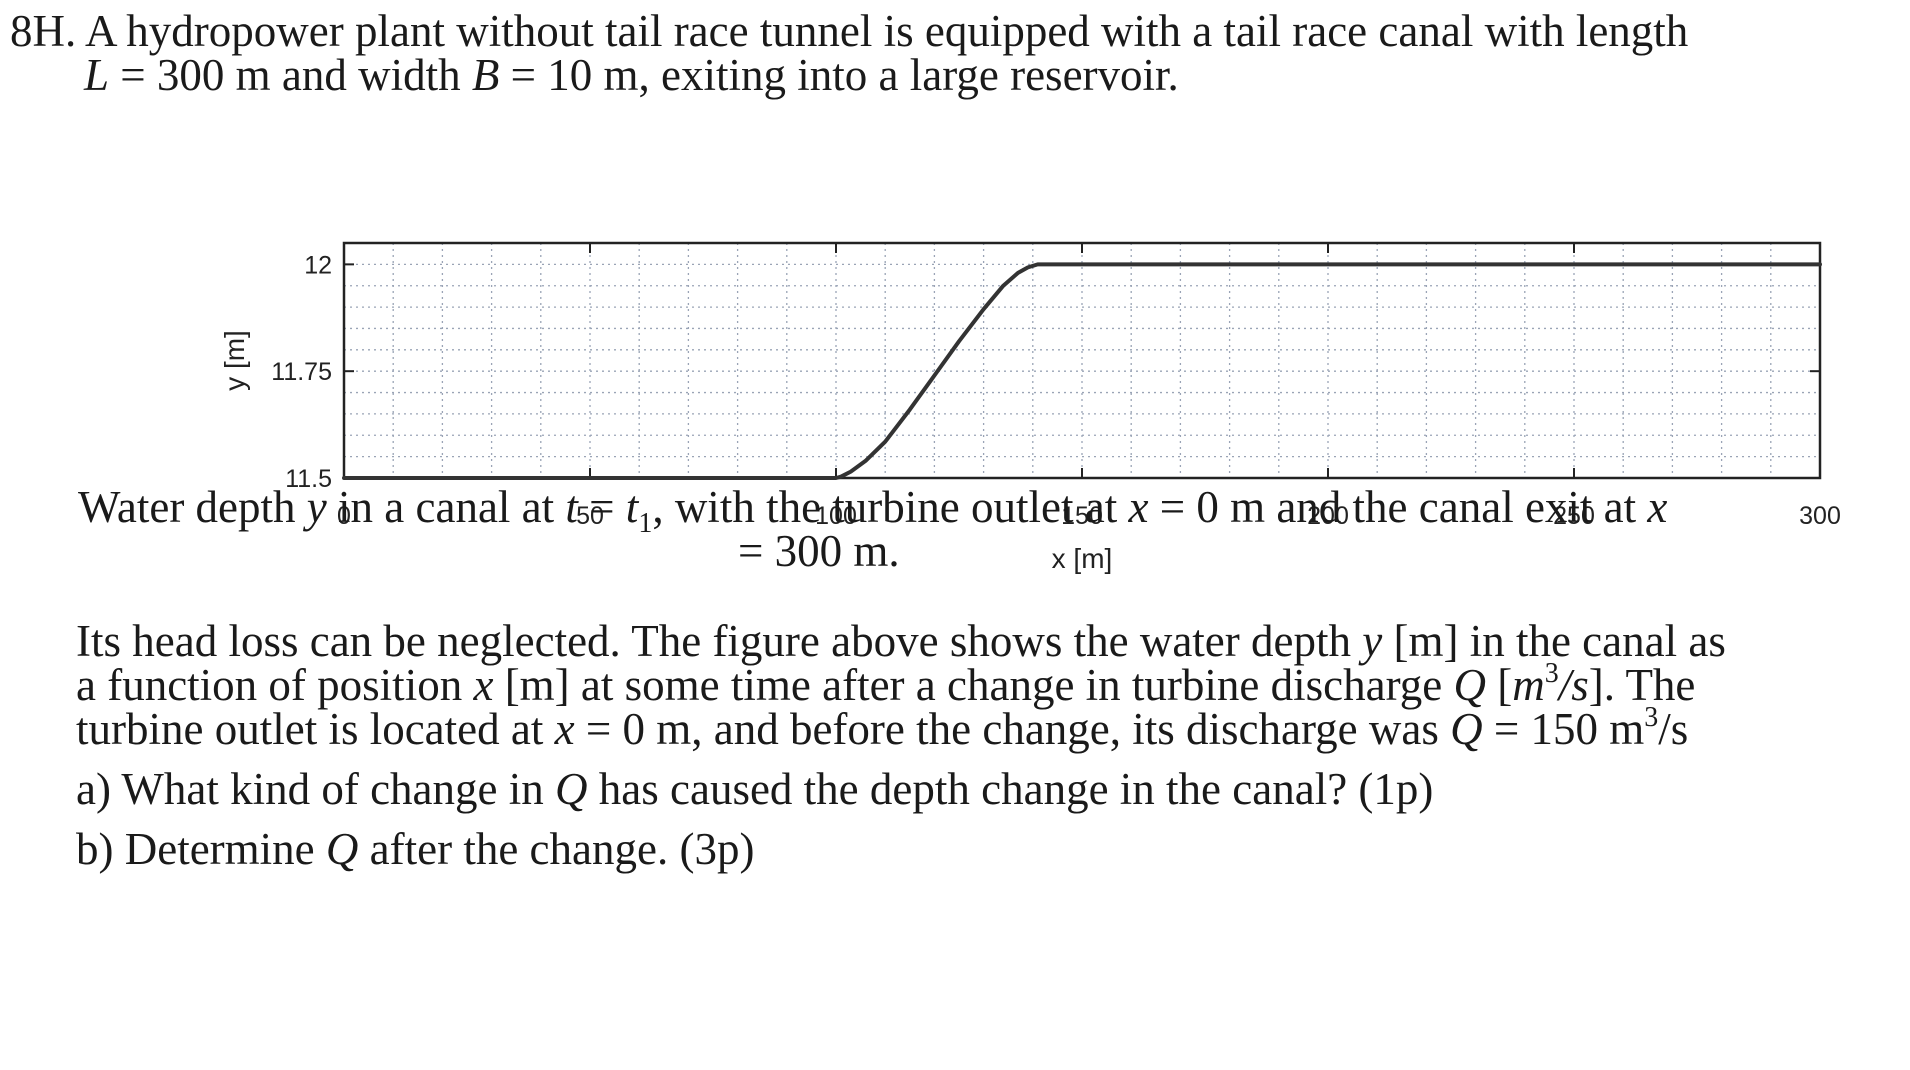 The height and width of the screenshot is (1070, 1910). I want to click on body-unit-m: m, so click(1528, 685).